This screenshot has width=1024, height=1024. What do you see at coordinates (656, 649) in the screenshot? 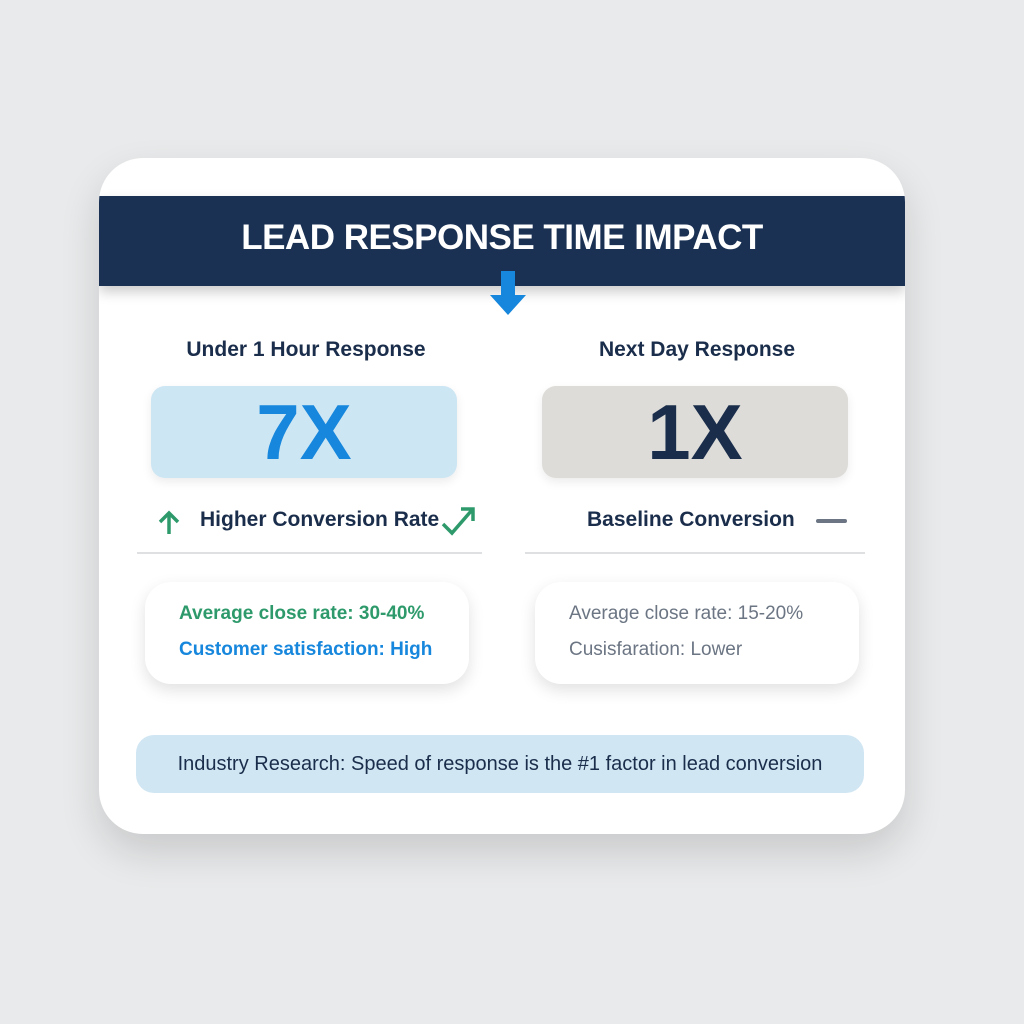
I see `stat-satisfaction: Cusisfaration: Lower` at bounding box center [656, 649].